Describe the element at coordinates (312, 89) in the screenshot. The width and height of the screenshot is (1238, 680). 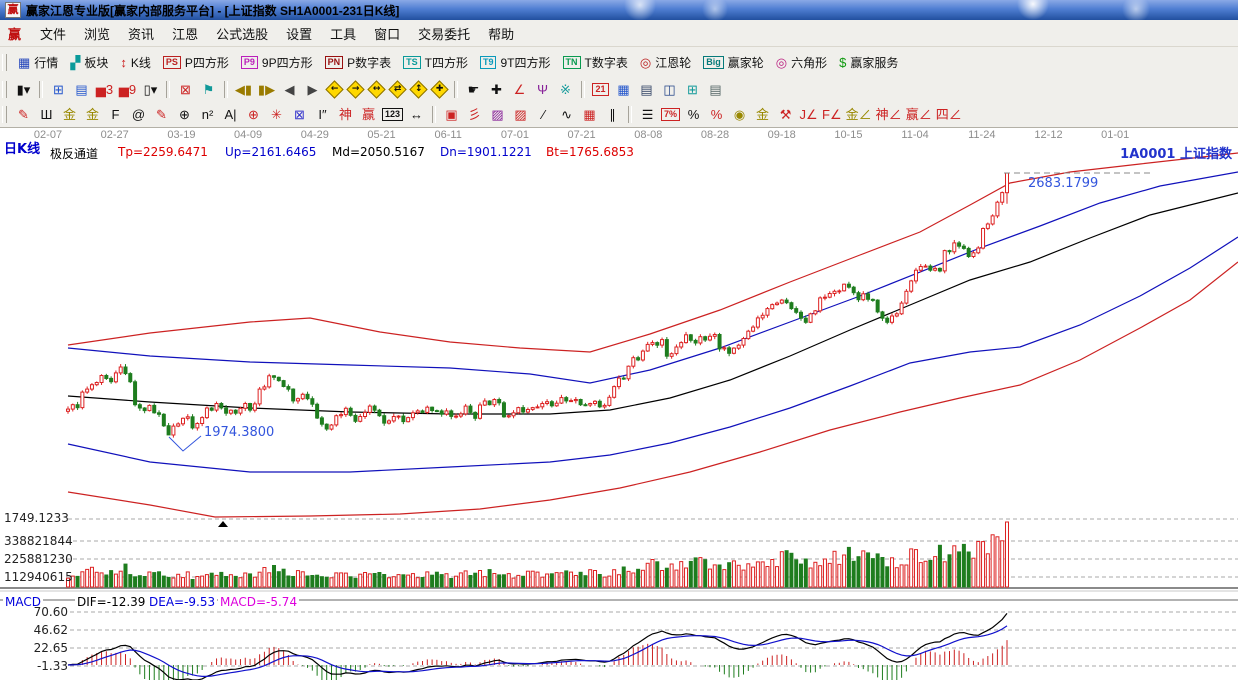
I see `next-bar-button: ▶` at that location.